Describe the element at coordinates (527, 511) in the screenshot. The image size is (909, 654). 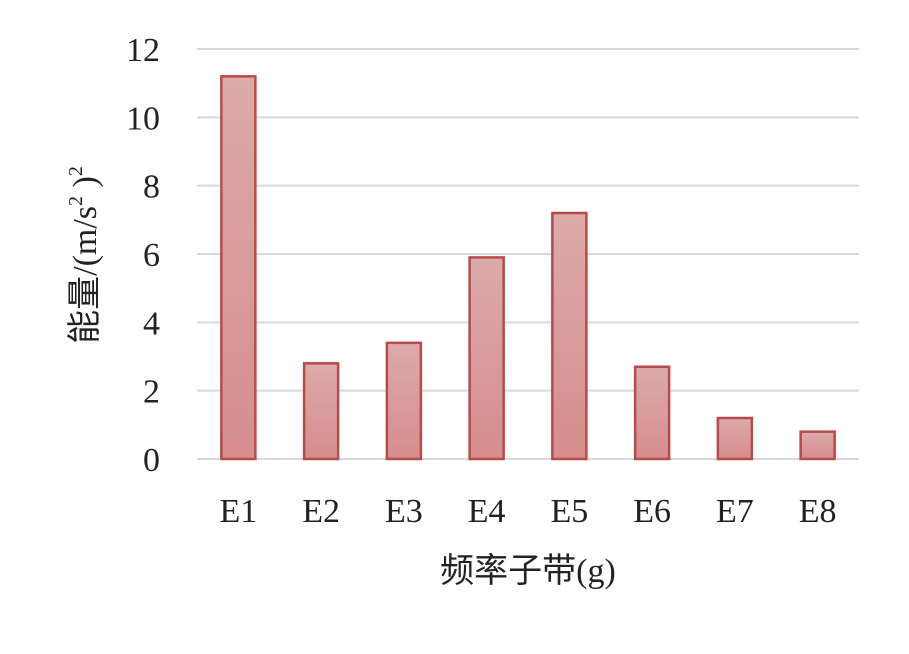
I see `x-tick-labels: E1 E2 E3 E4 E5 E6 E7 E8` at that location.